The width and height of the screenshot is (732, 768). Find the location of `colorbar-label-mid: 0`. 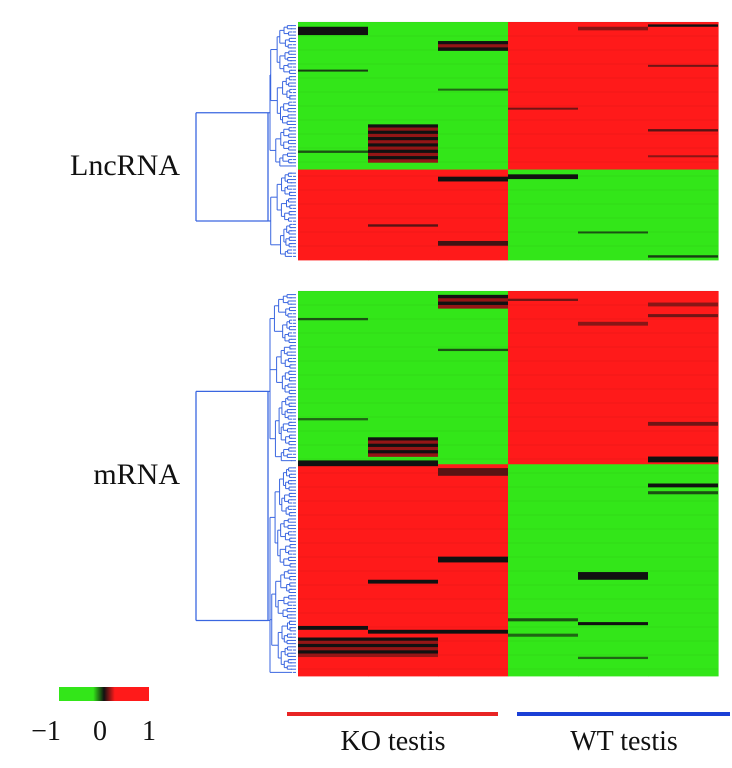

colorbar-label-mid: 0 is located at coordinates (100, 731).